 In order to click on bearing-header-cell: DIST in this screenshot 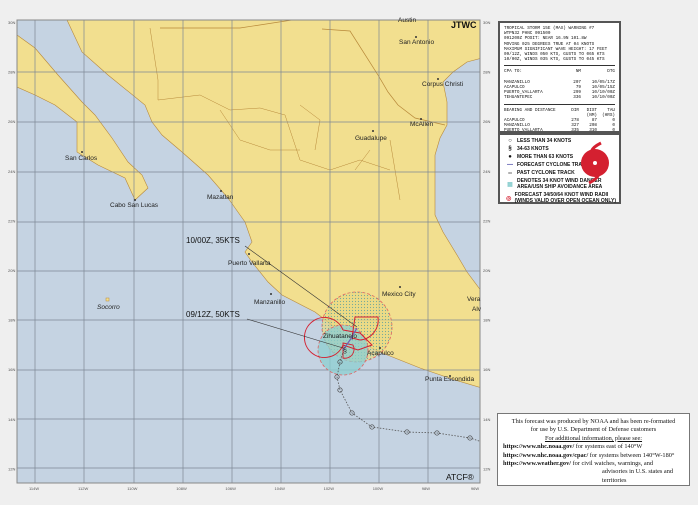, I will do `click(591, 110)`.